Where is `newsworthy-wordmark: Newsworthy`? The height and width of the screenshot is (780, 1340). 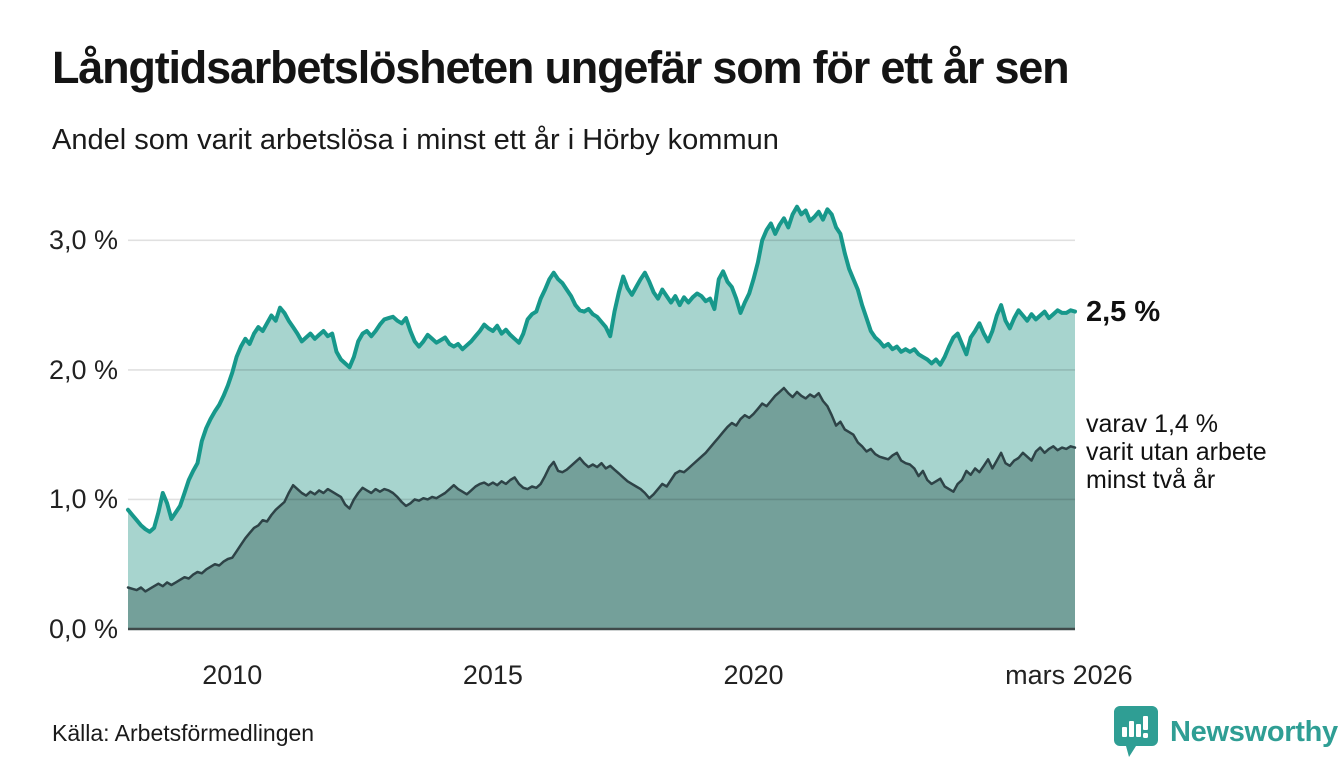 newsworthy-wordmark: Newsworthy is located at coordinates (1254, 732).